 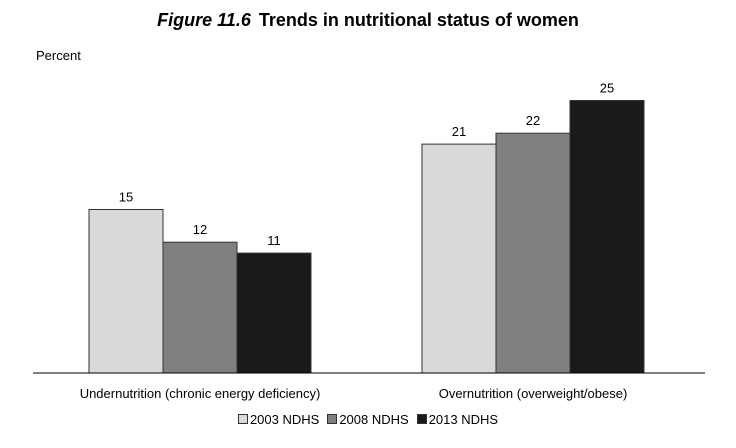 I want to click on y-axis-label: Percent, so click(x=58, y=55).